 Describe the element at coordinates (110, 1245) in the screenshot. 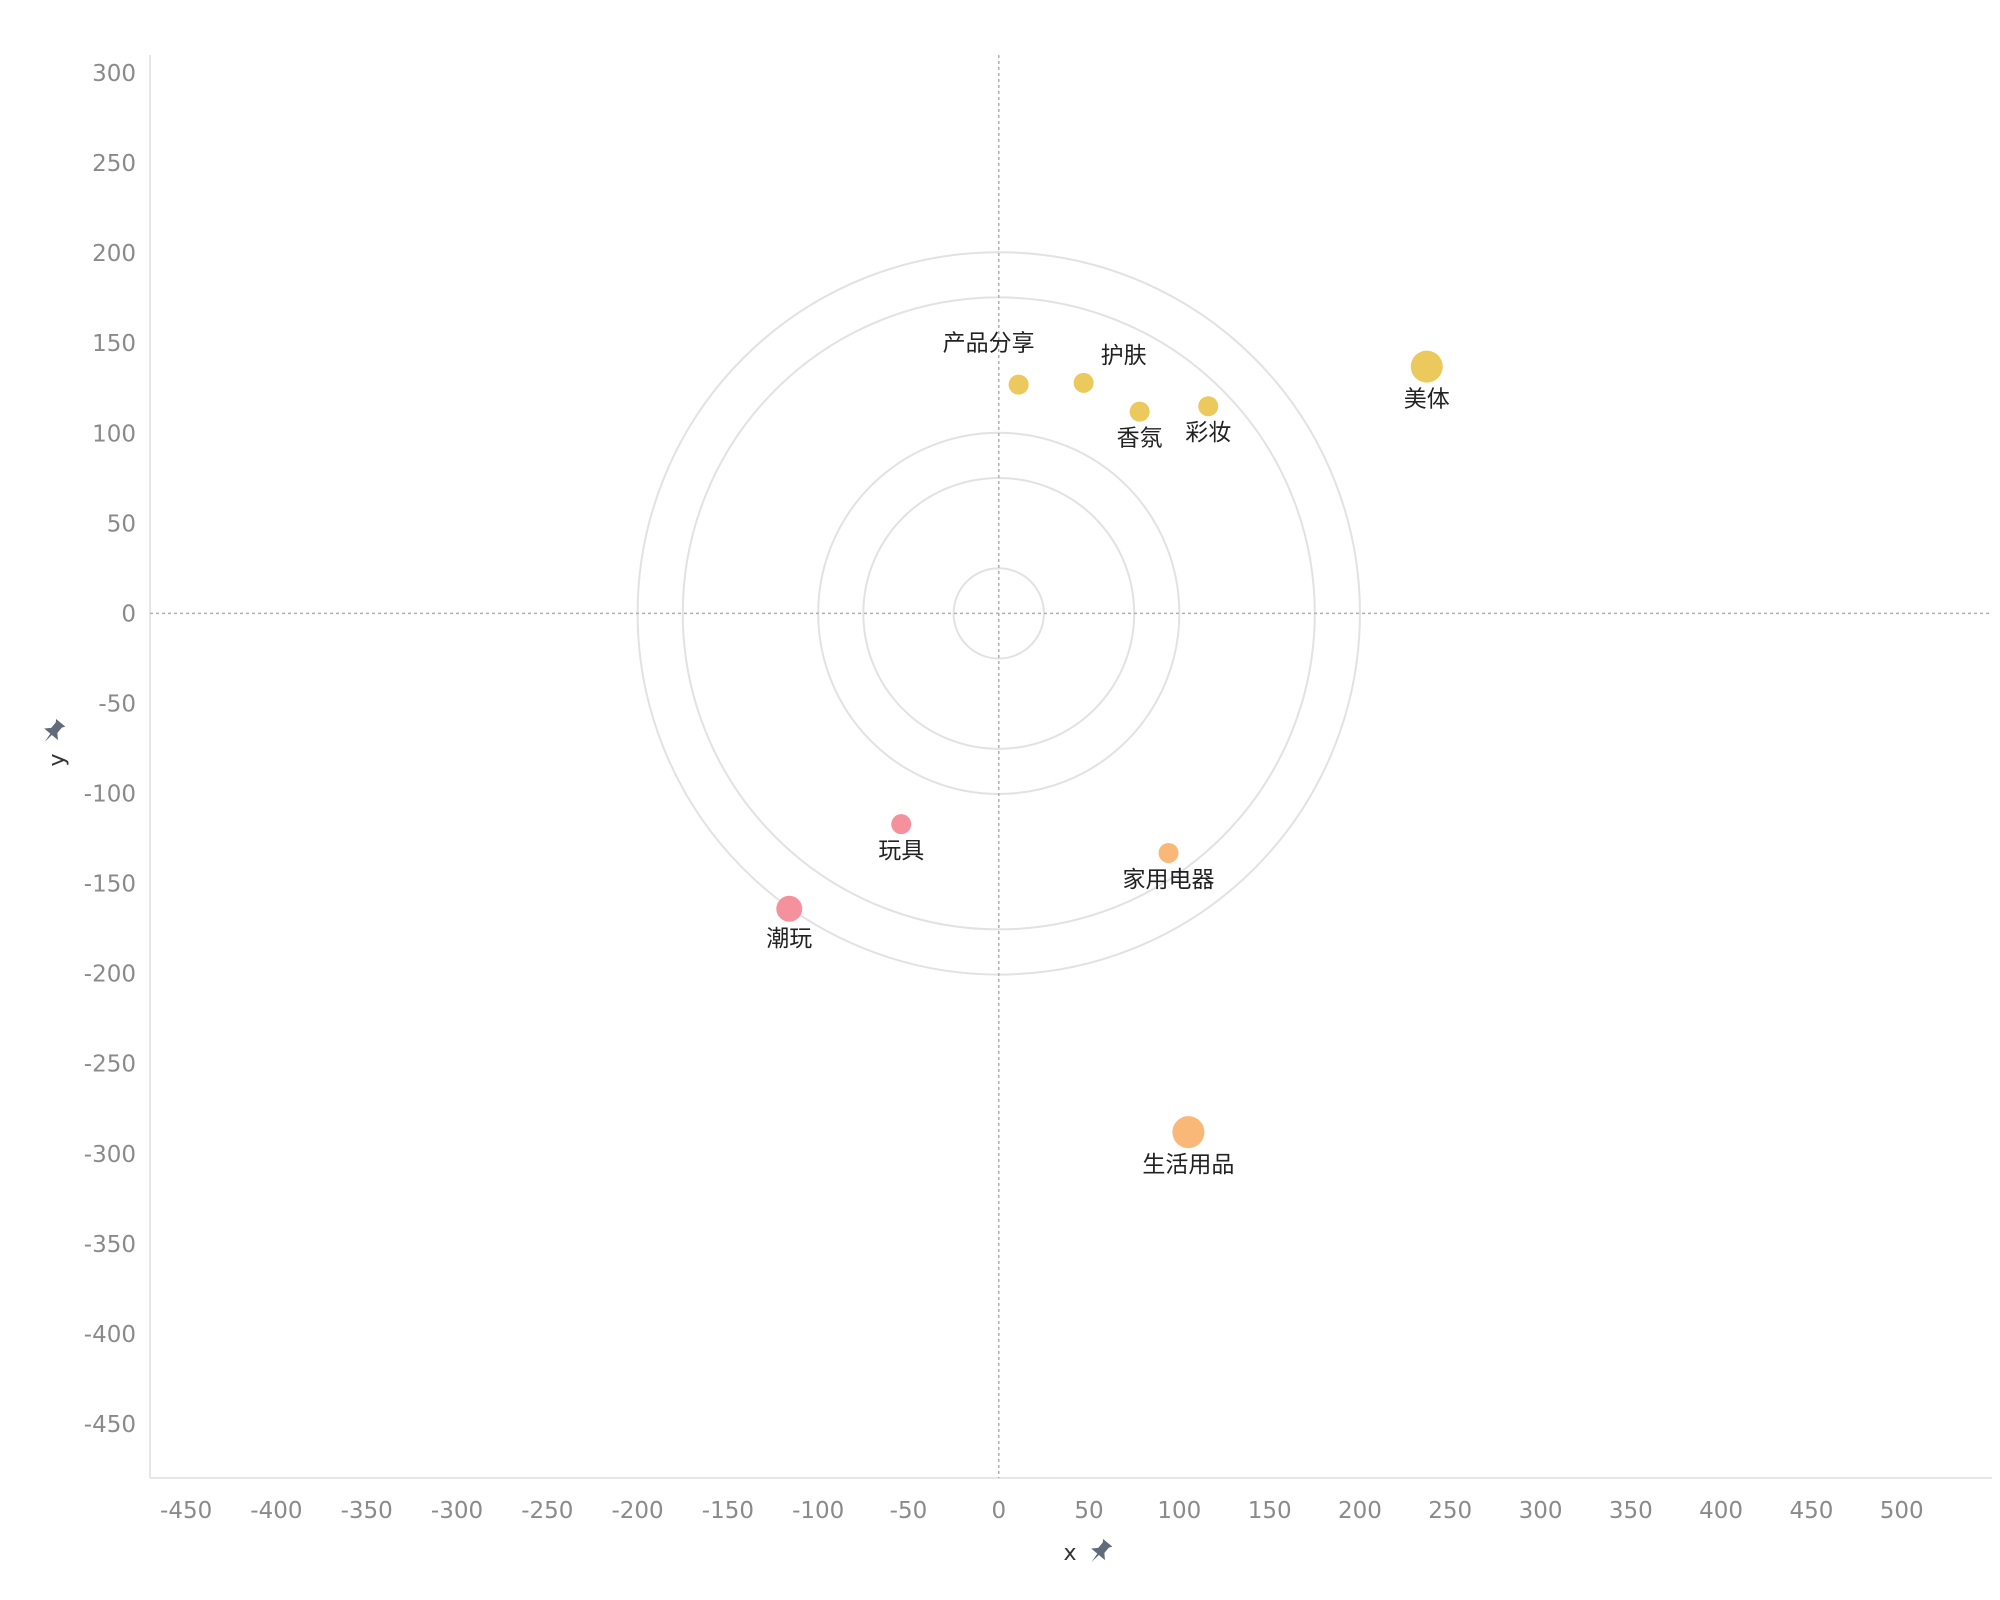

I see `y-tick-label: -350` at that location.